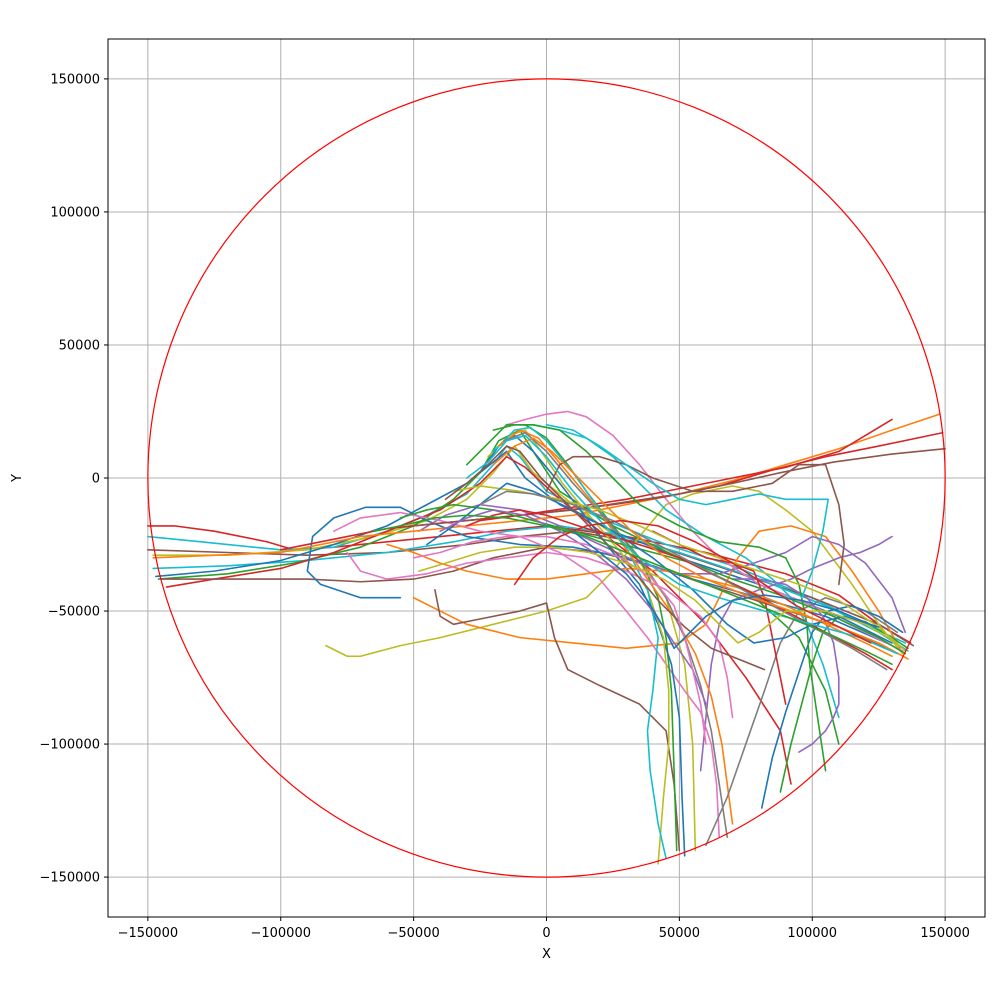 The height and width of the screenshot is (1000, 1000). I want to click on x-tick-label: 150000, so click(945, 933).